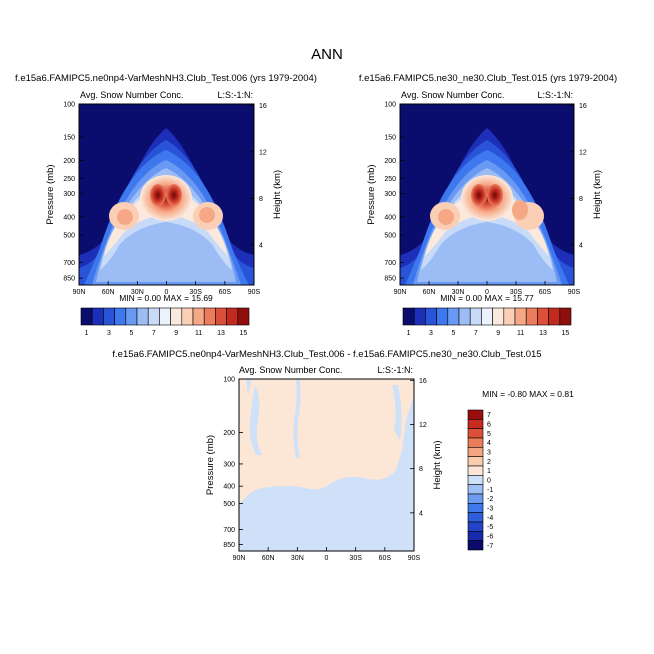 This screenshot has height=654, width=654. What do you see at coordinates (400, 292) in the screenshot?
I see `x-tick-label: 90N` at bounding box center [400, 292].